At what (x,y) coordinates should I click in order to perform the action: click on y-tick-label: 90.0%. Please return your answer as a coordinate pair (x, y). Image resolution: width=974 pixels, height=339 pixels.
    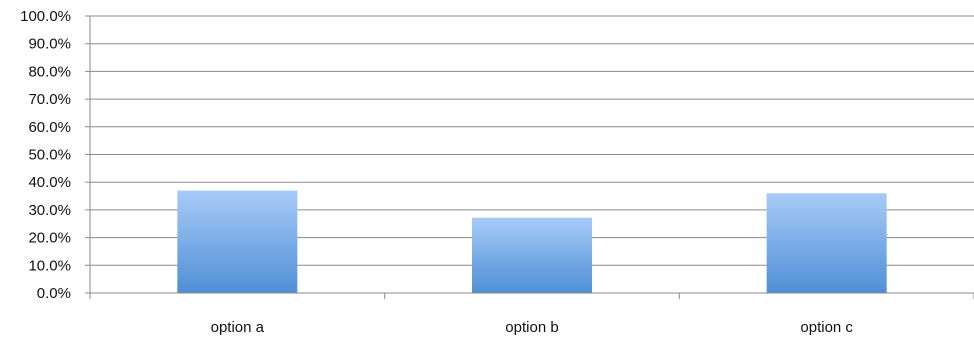
    Looking at the image, I should click on (49, 44).